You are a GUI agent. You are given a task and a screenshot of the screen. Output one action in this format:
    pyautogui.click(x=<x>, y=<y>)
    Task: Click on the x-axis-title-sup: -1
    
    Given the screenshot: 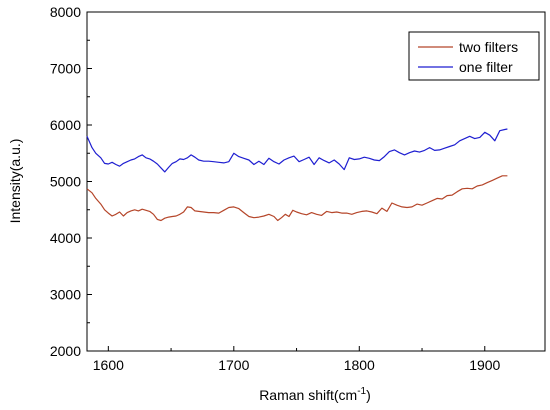 What is the action you would take?
    pyautogui.click(x=361, y=391)
    